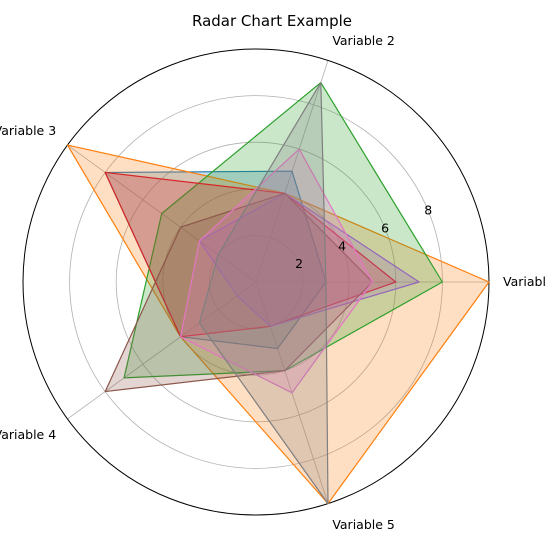 This screenshot has height=536, width=545. Describe the element at coordinates (385, 228) in the screenshot. I see `r-tick-label-3: 6` at that location.